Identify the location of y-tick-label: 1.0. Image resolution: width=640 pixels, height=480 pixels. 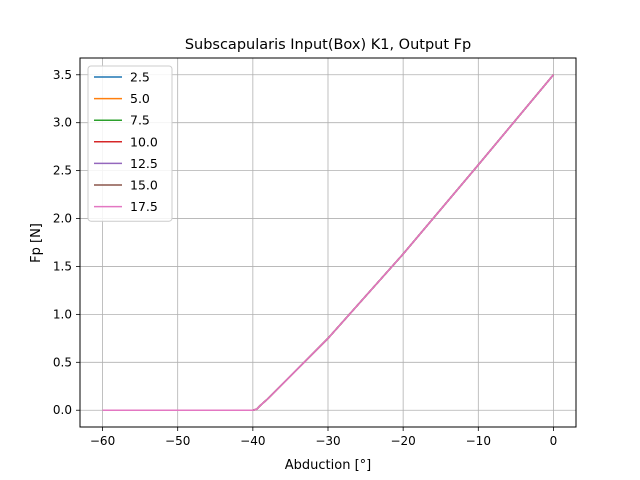
(62, 314).